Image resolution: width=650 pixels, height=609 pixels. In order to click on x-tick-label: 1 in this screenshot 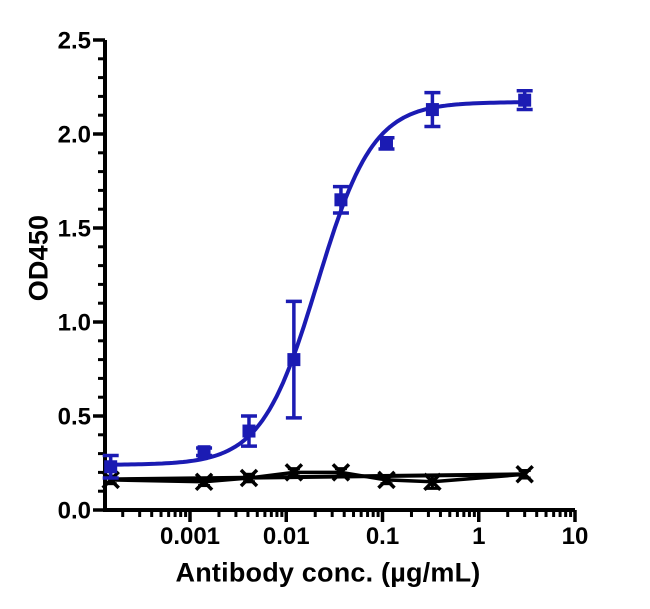, I will do `click(478, 536)`.